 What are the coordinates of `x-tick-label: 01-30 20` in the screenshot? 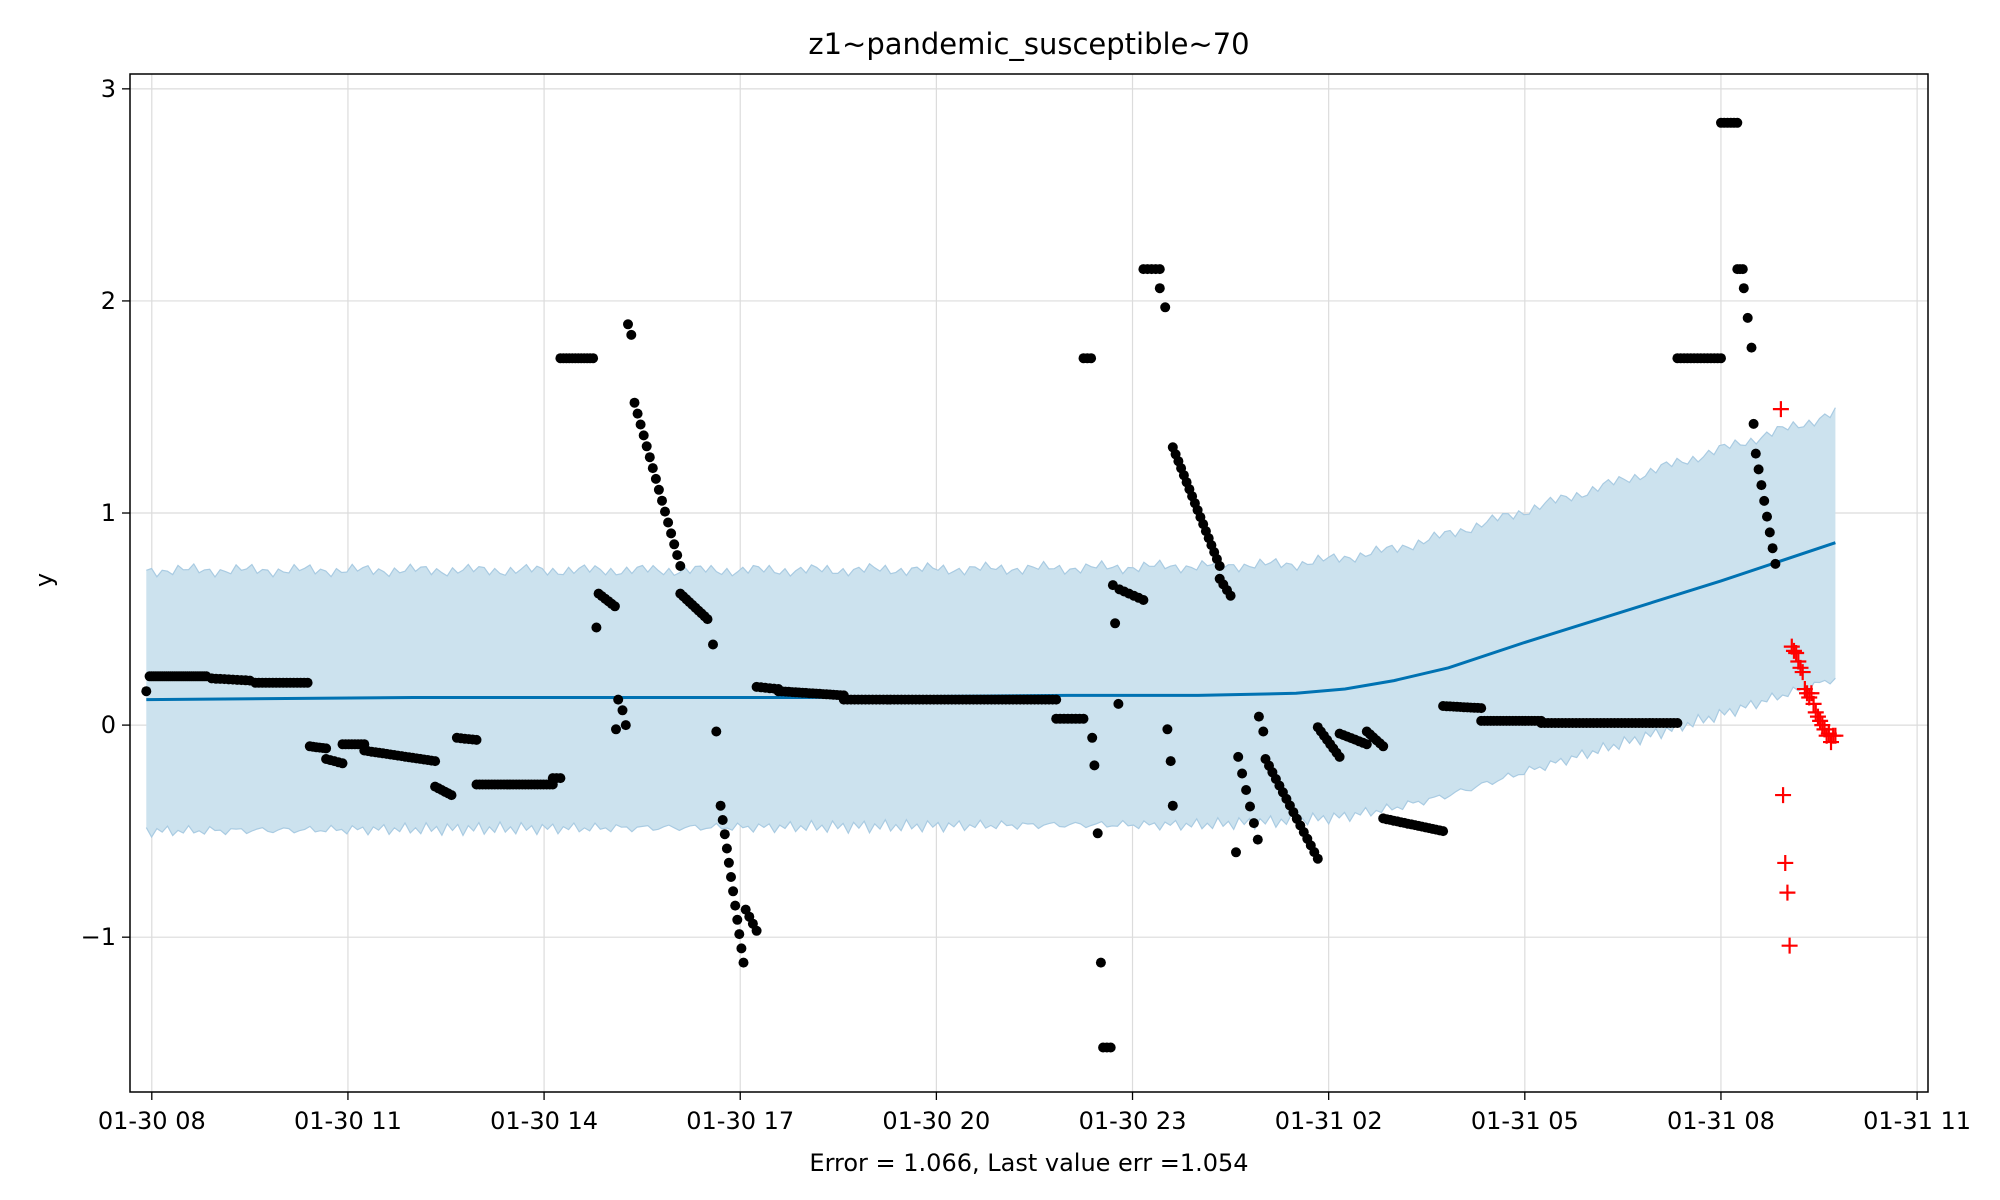 It's located at (936, 1121).